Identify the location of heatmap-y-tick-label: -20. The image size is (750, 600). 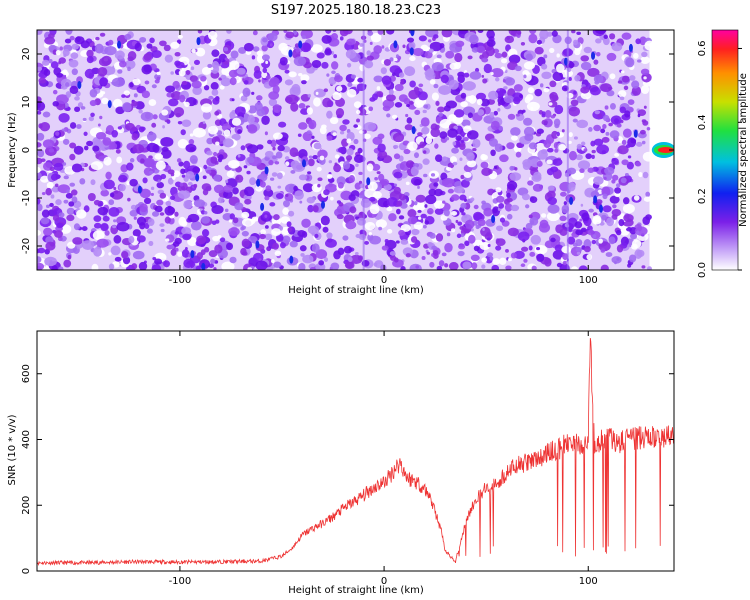
(26, 246).